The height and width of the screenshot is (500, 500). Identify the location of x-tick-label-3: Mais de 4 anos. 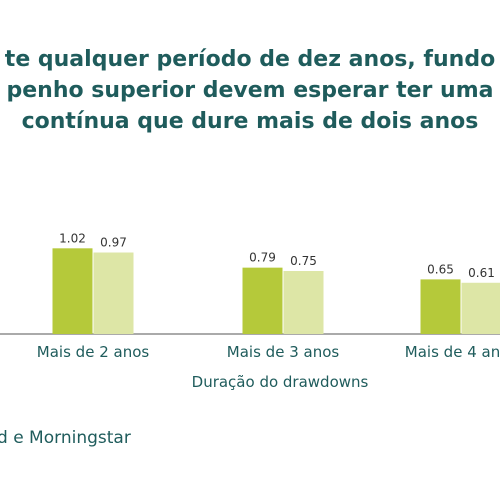
(452, 352).